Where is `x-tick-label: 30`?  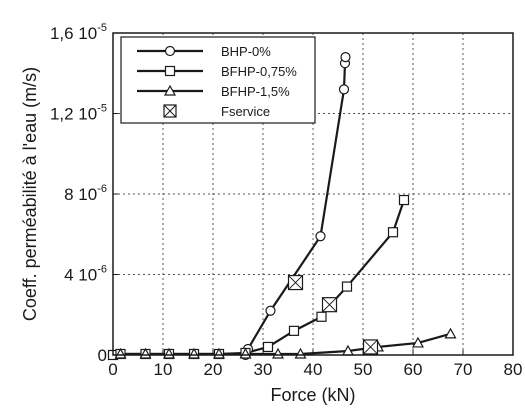 x-tick-label: 30 is located at coordinates (263, 369).